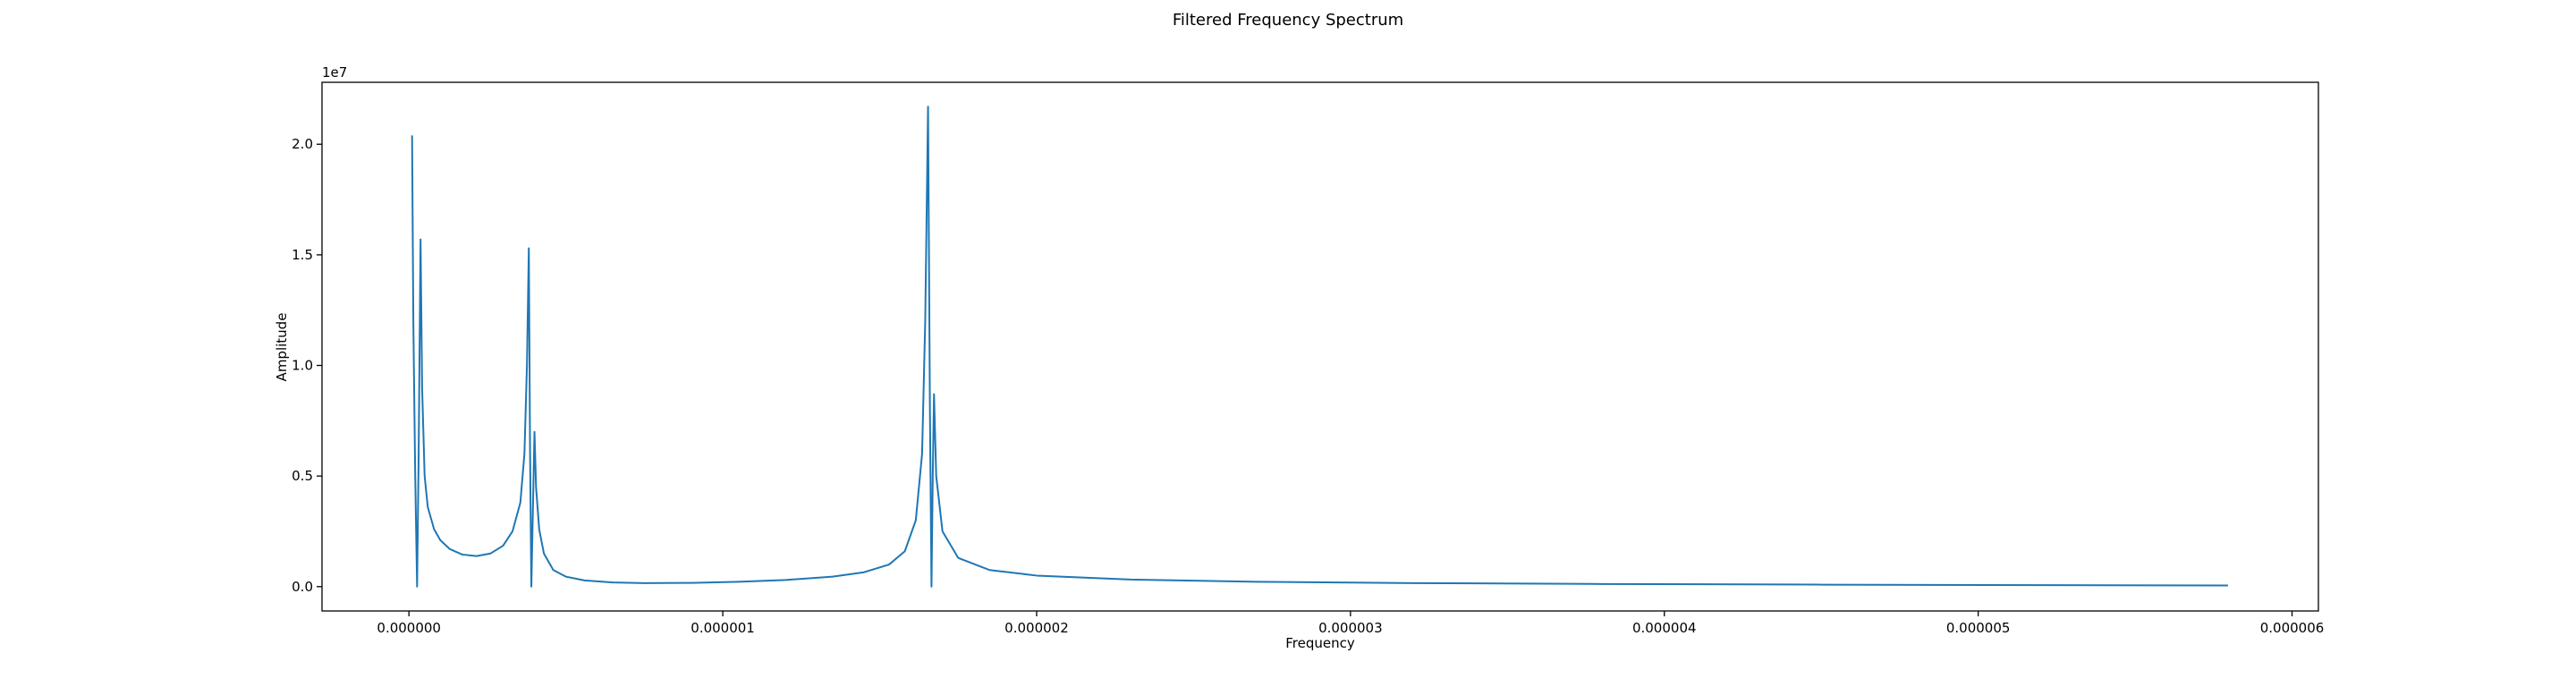  Describe the element at coordinates (302, 144) in the screenshot. I see `y-tick-label: 2.0` at that location.